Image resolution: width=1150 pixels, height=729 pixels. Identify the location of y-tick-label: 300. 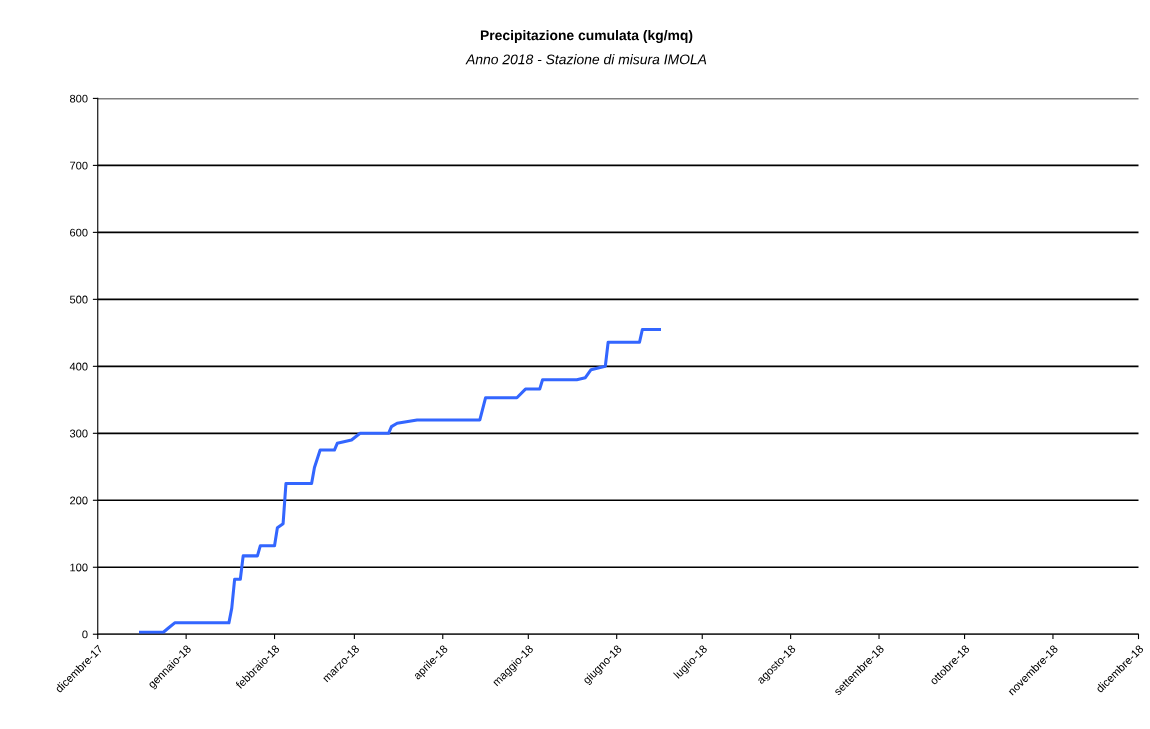
(78, 433).